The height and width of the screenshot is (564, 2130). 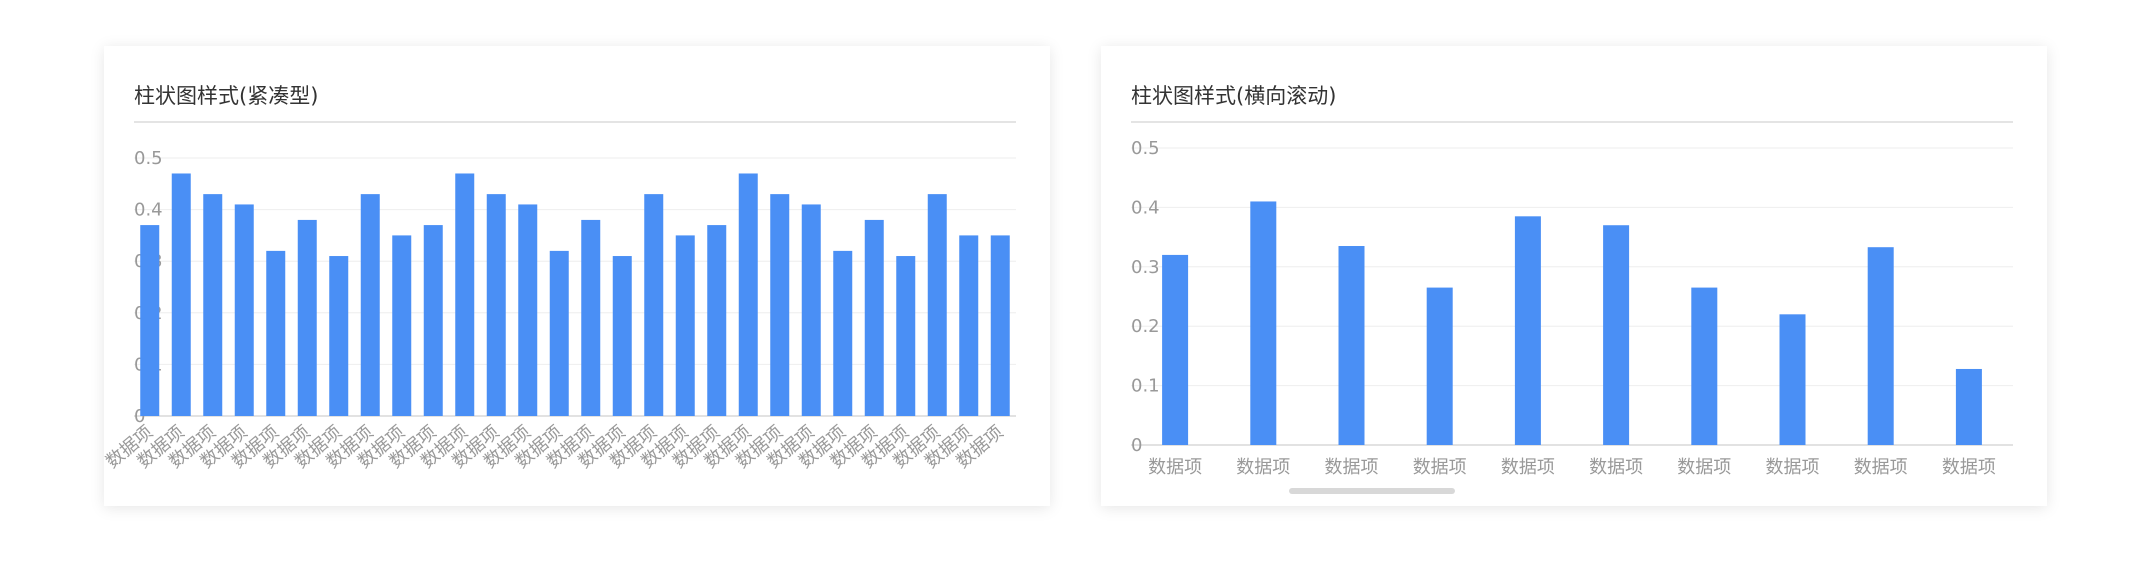 I want to click on y-tick-label: 0.2, so click(x=1145, y=326).